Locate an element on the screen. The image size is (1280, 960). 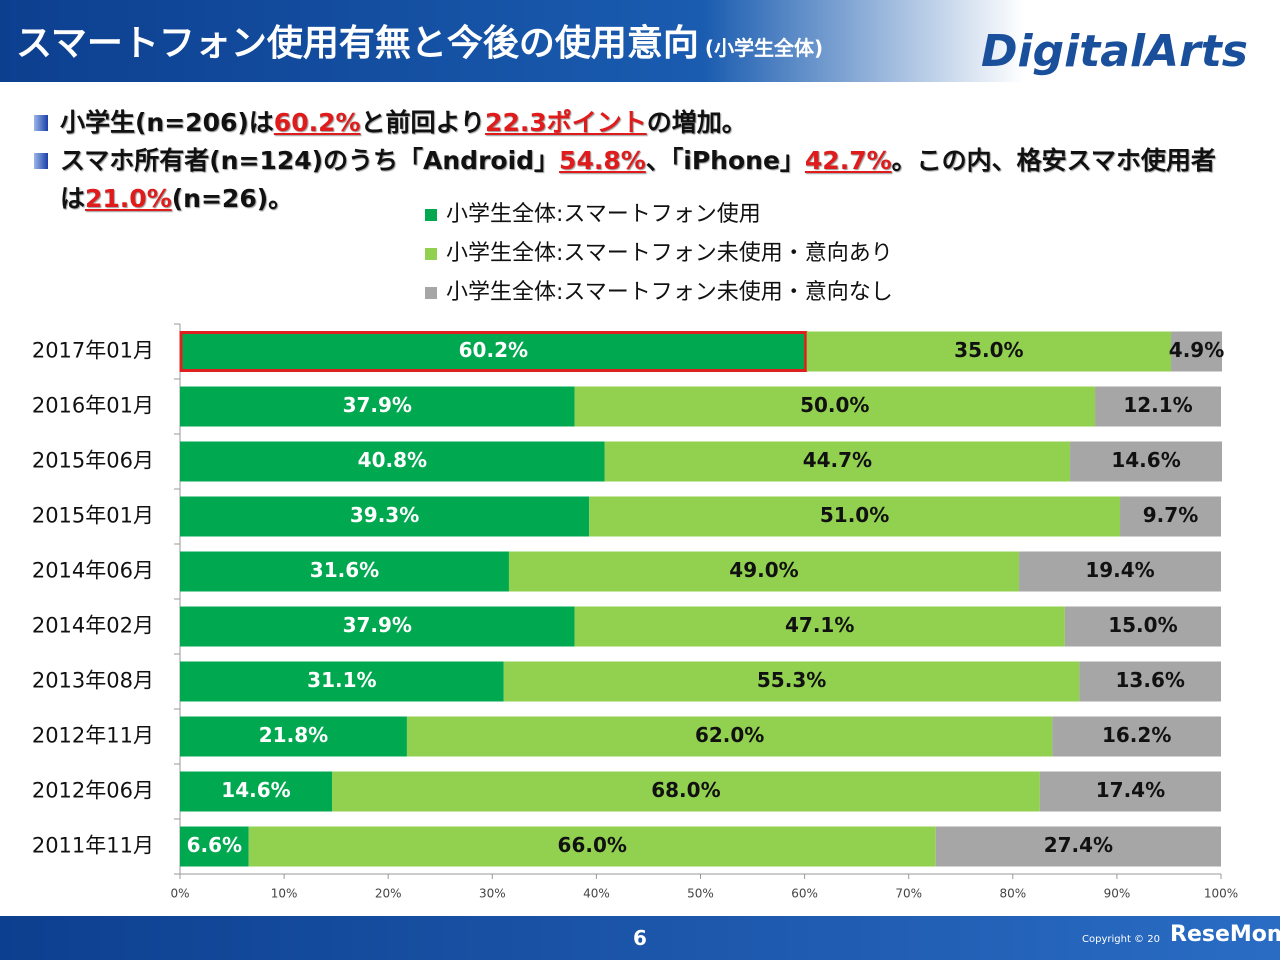
data-label: 9.7% is located at coordinates (1170, 515).